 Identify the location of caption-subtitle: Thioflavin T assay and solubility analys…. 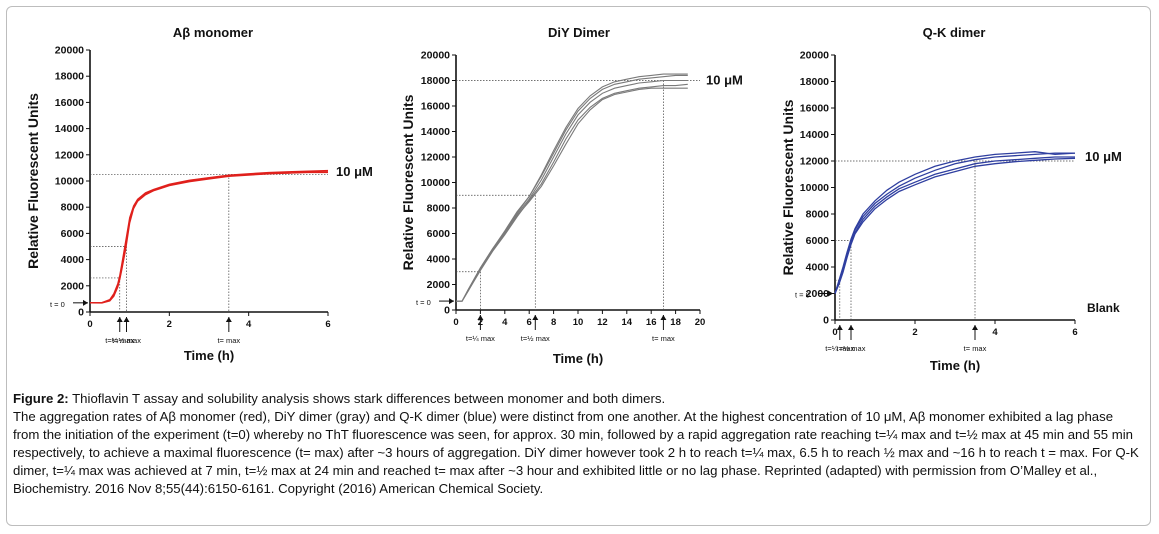
(369, 398).